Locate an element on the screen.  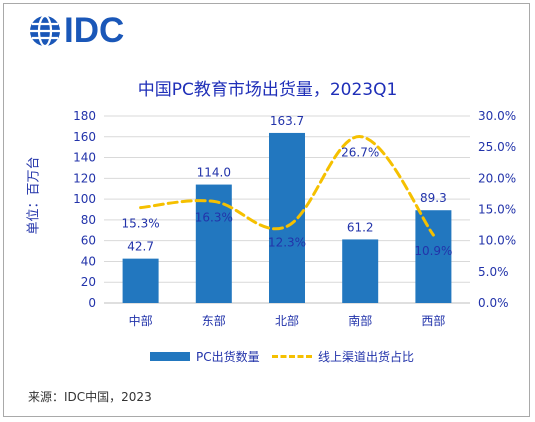
legend-swatch-bar is located at coordinates (170, 356).